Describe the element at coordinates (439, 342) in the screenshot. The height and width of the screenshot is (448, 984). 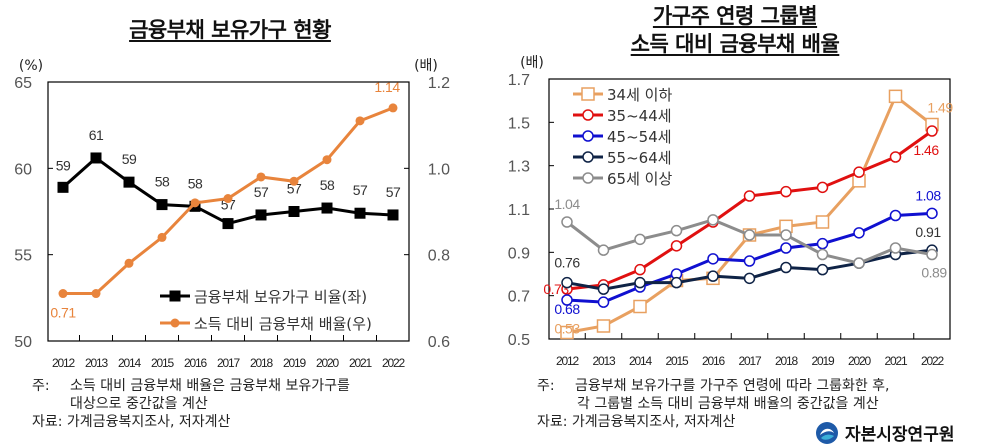
I see `left-right-tick-label: 0.6` at that location.